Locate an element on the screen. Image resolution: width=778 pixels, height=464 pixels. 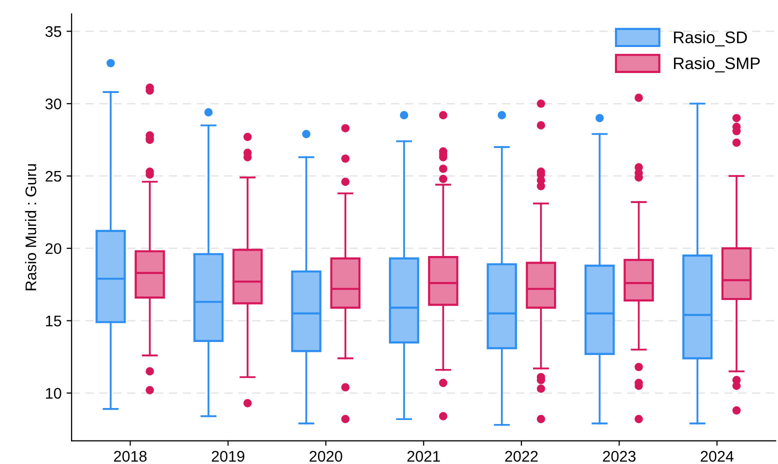
y-tick-label: 25 is located at coordinates (54, 176).